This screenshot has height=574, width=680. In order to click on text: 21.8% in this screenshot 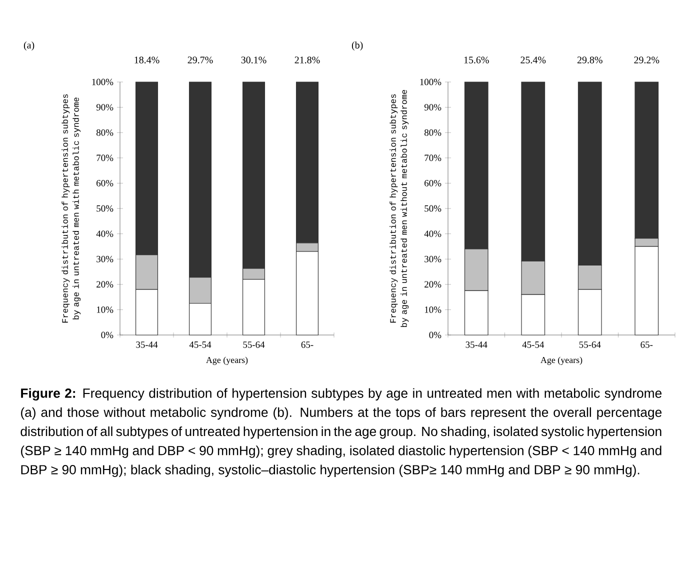, I will do `click(307, 60)`.